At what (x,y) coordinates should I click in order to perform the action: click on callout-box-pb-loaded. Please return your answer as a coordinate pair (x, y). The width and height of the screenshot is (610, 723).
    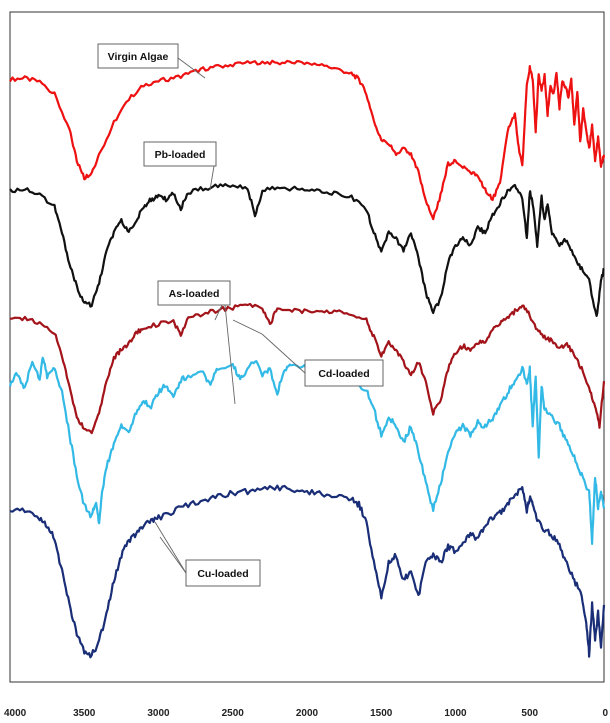
    Looking at the image, I should click on (180, 154).